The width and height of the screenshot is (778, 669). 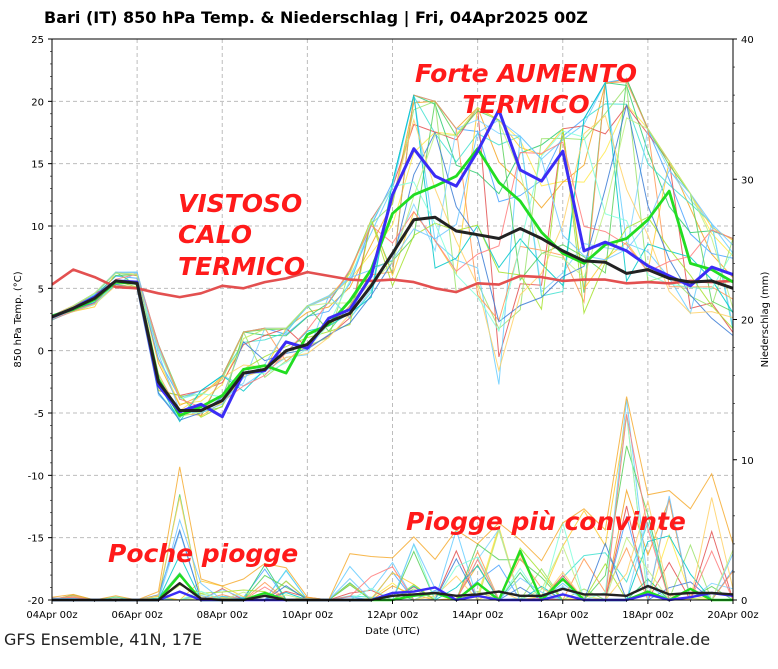 What do you see at coordinates (392, 631) in the screenshot?
I see `x-axis-label: Date (UTC)` at bounding box center [392, 631].